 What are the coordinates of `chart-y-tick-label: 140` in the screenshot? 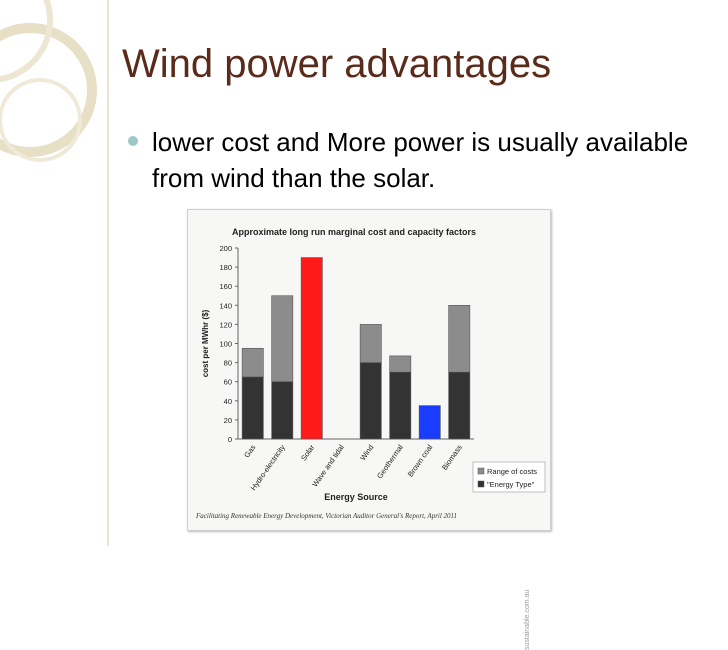 It's located at (225, 305).